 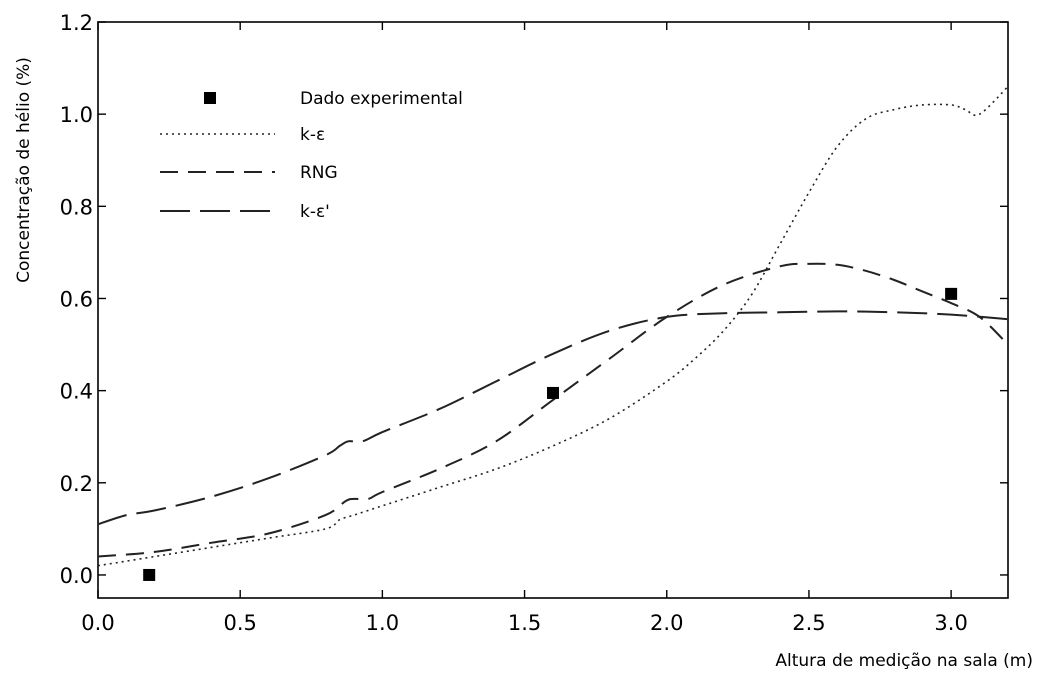 What do you see at coordinates (524, 623) in the screenshot?
I see `x-tick-label: 1.5` at bounding box center [524, 623].